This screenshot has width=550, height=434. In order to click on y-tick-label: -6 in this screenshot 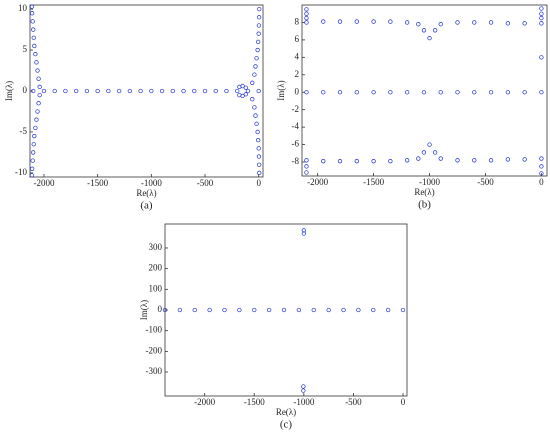, I will do `click(296, 144)`.